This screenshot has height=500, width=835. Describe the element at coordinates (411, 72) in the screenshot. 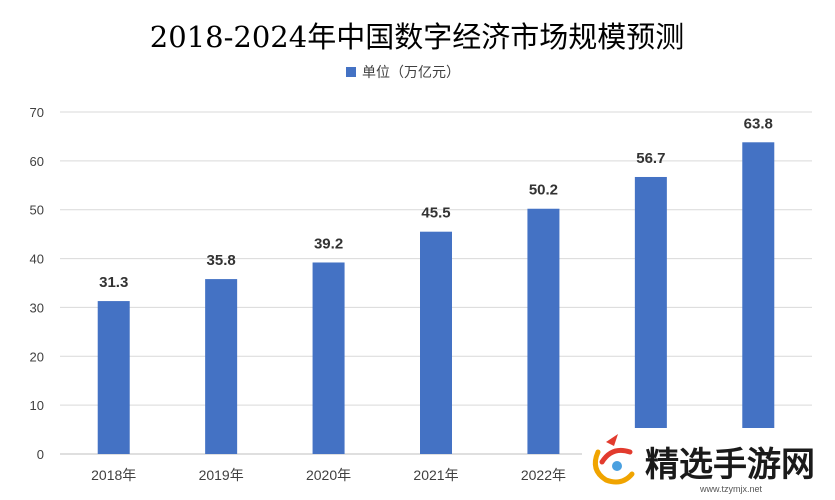

I see `legend-label: 单位（万亿元）` at that location.